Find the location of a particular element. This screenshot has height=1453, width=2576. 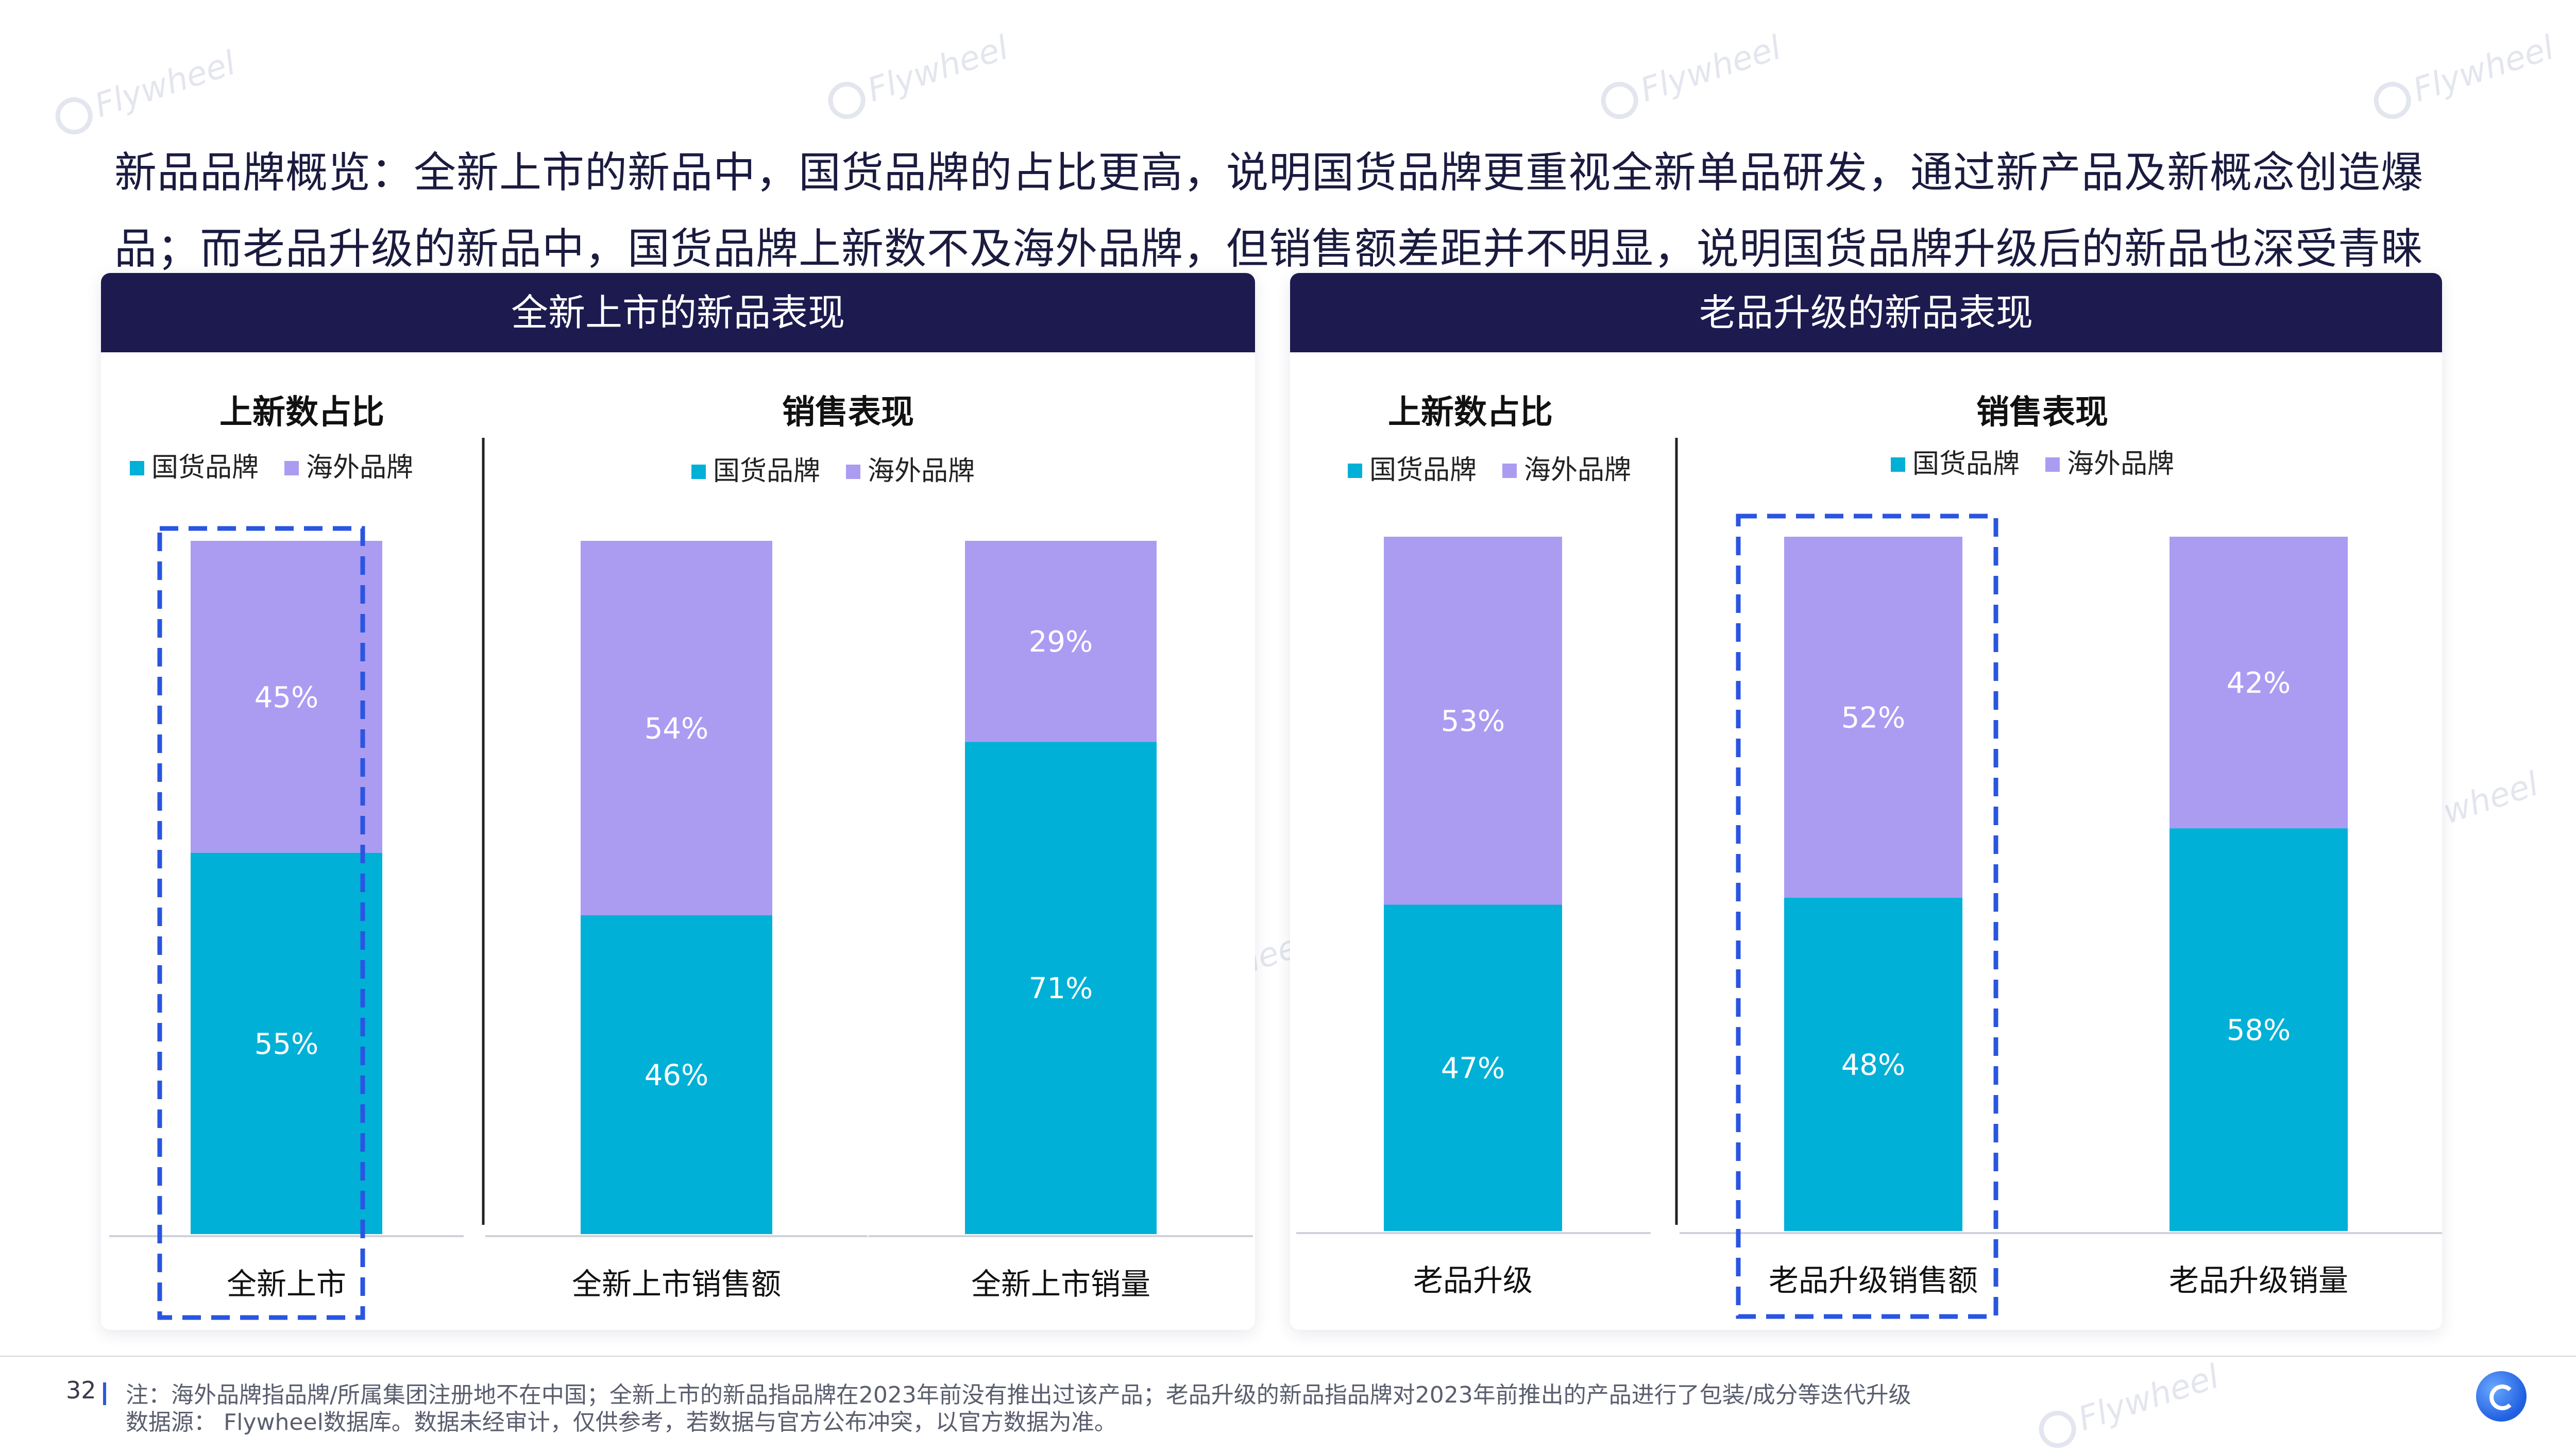

footer-divider is located at coordinates (1288, 1356).